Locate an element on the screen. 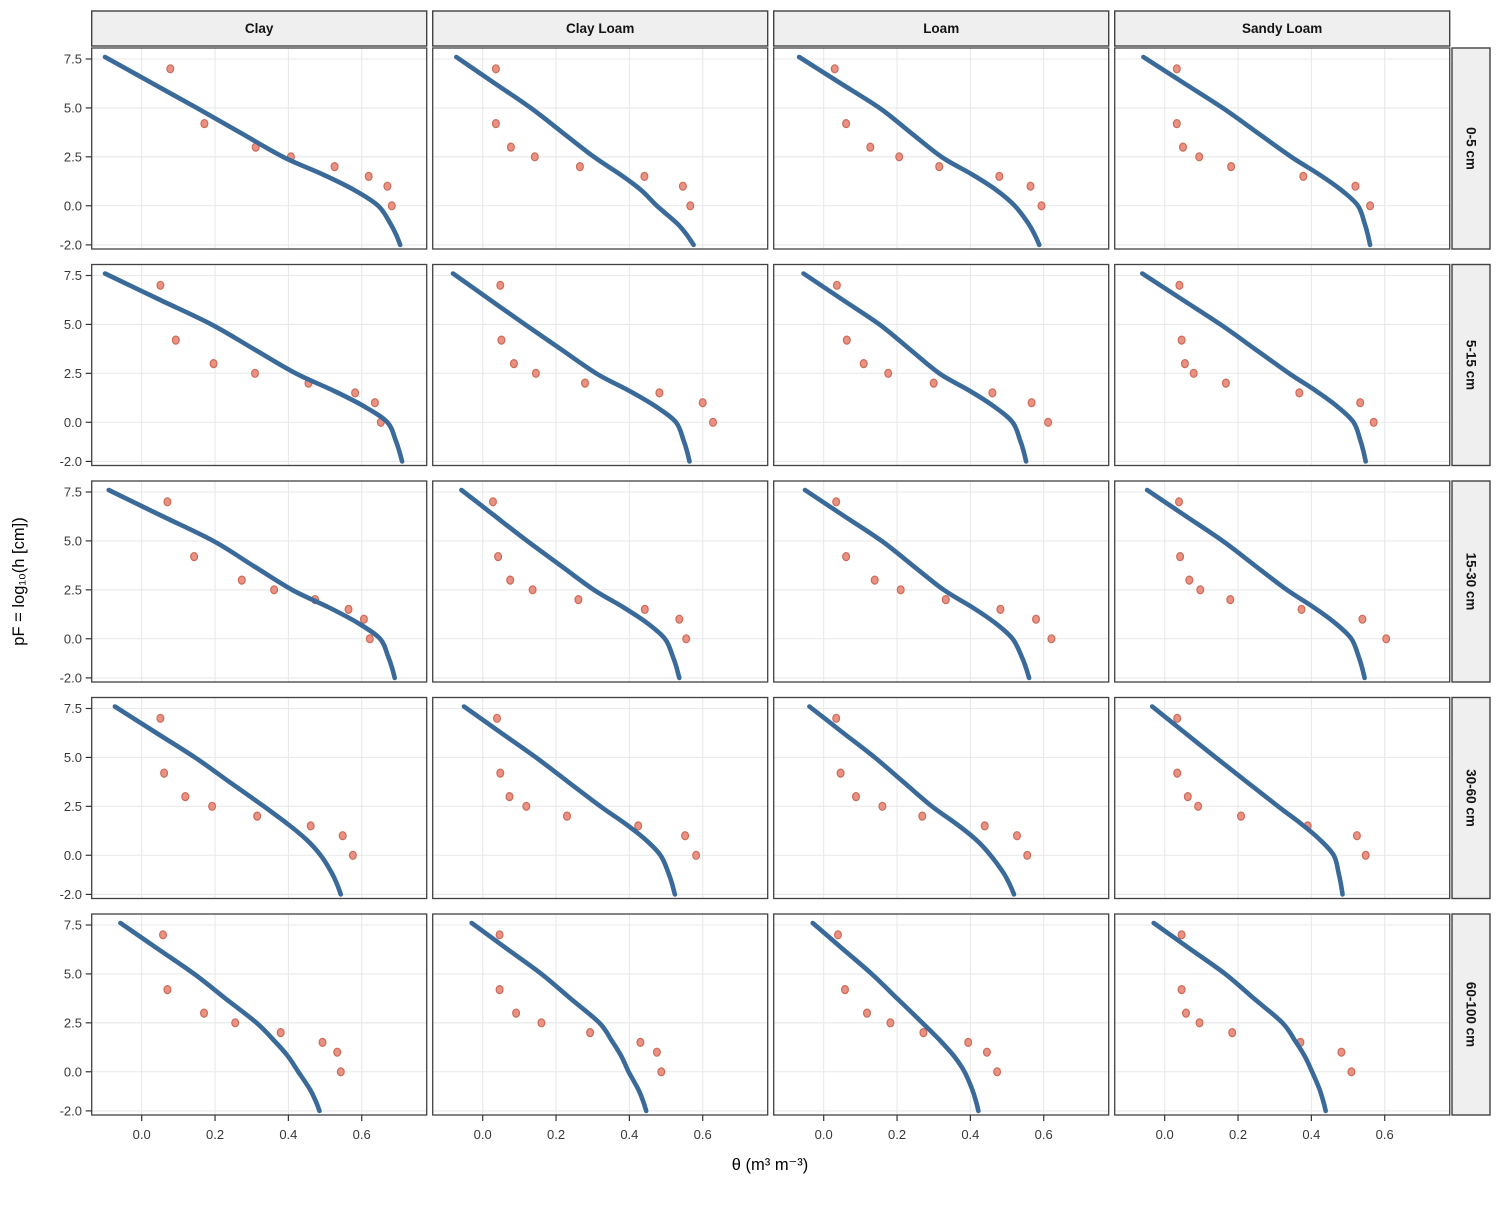  x-axis-title: θ (m³ m⁻³) is located at coordinates (770, 1165).